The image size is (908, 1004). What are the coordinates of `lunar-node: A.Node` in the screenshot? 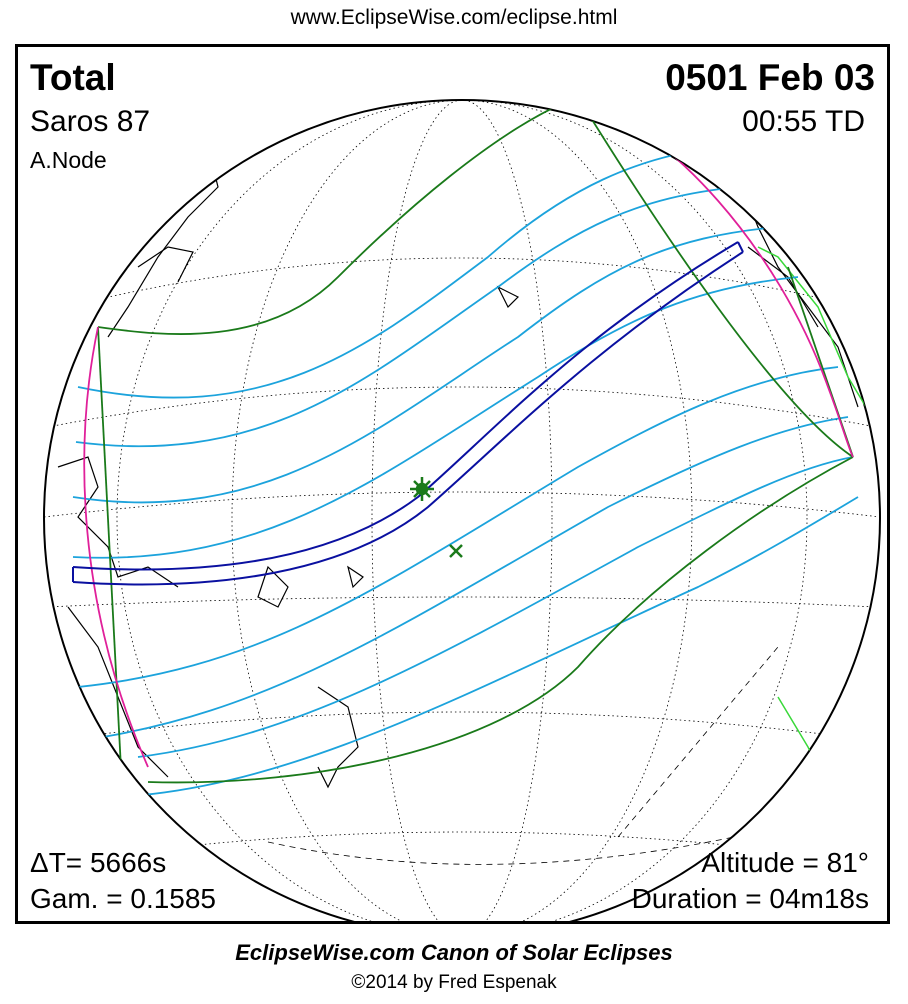 It's located at (68, 160).